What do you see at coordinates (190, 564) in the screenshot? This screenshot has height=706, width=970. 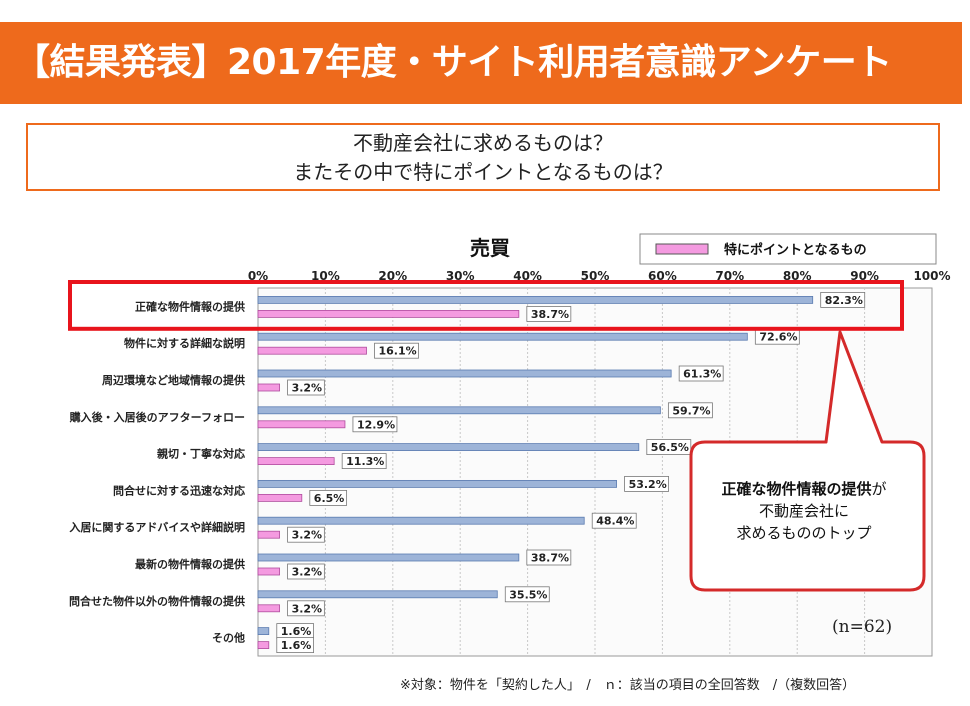 I see `category-label: 最新の物件情報の提供` at bounding box center [190, 564].